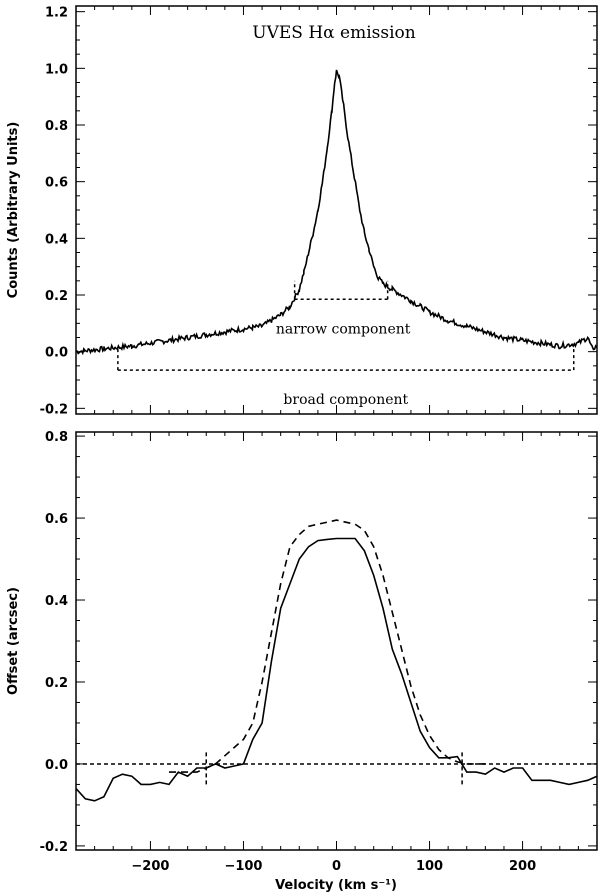 The width and height of the screenshot is (600, 896). What do you see at coordinates (13, 641) in the screenshot?
I see `bottom-y-axis-title: Offset (arcsec)` at bounding box center [13, 641].